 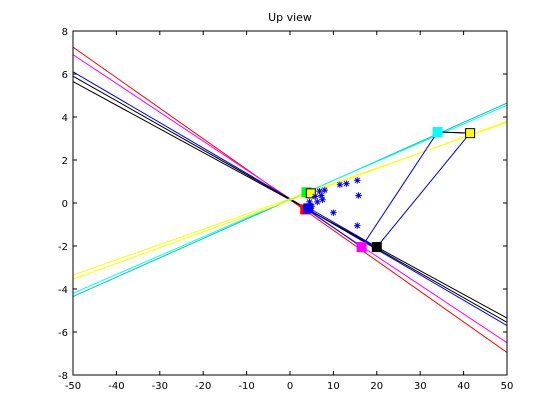 I want to click on y-tick-label: 6, so click(x=65, y=75).